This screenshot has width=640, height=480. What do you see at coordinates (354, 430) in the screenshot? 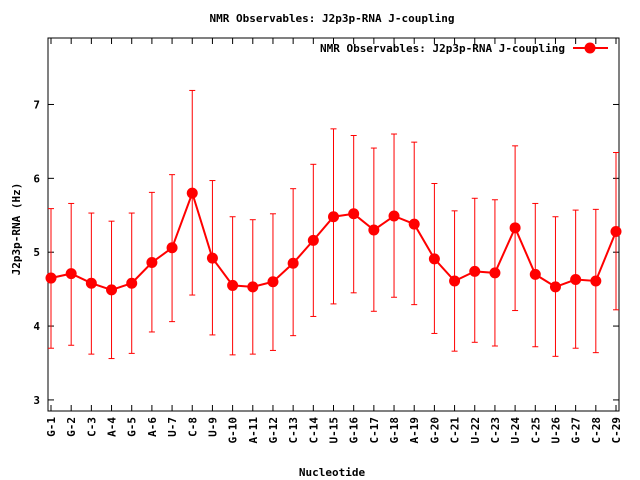
I see `x-tick-label: G-16` at bounding box center [354, 430].